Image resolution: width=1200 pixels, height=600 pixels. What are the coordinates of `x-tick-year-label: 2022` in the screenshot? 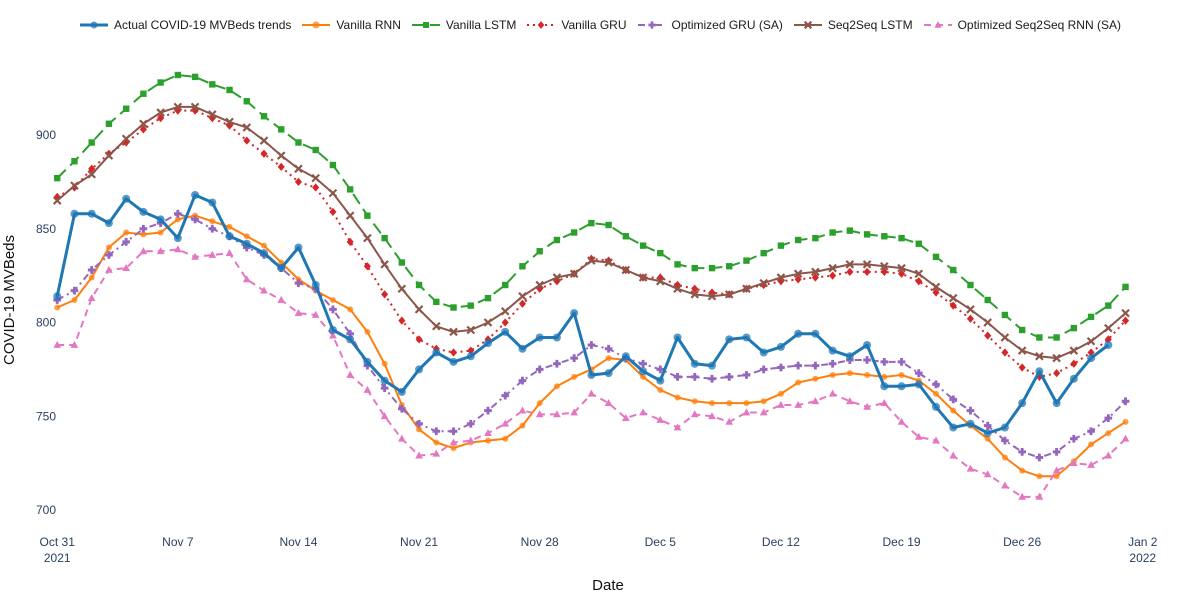 It's located at (1142, 558).